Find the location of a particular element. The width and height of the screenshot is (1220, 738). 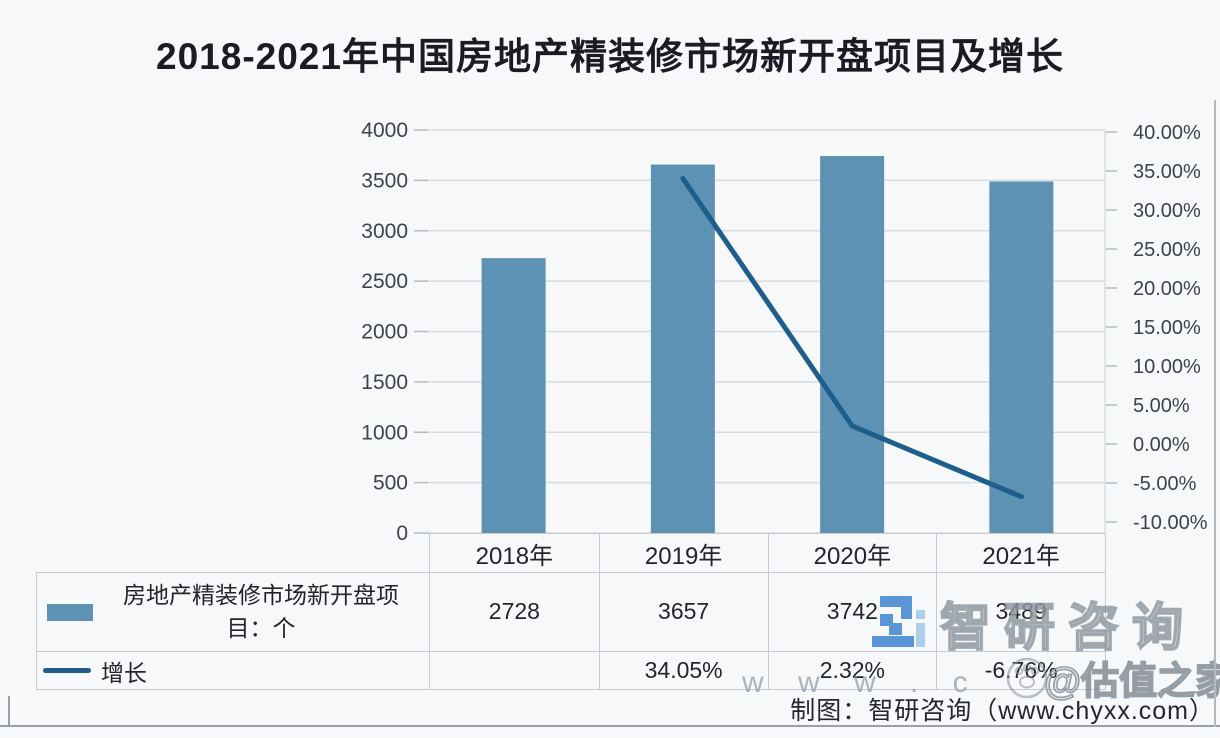

table-cell-projects-2020: 3742 is located at coordinates (852, 611).